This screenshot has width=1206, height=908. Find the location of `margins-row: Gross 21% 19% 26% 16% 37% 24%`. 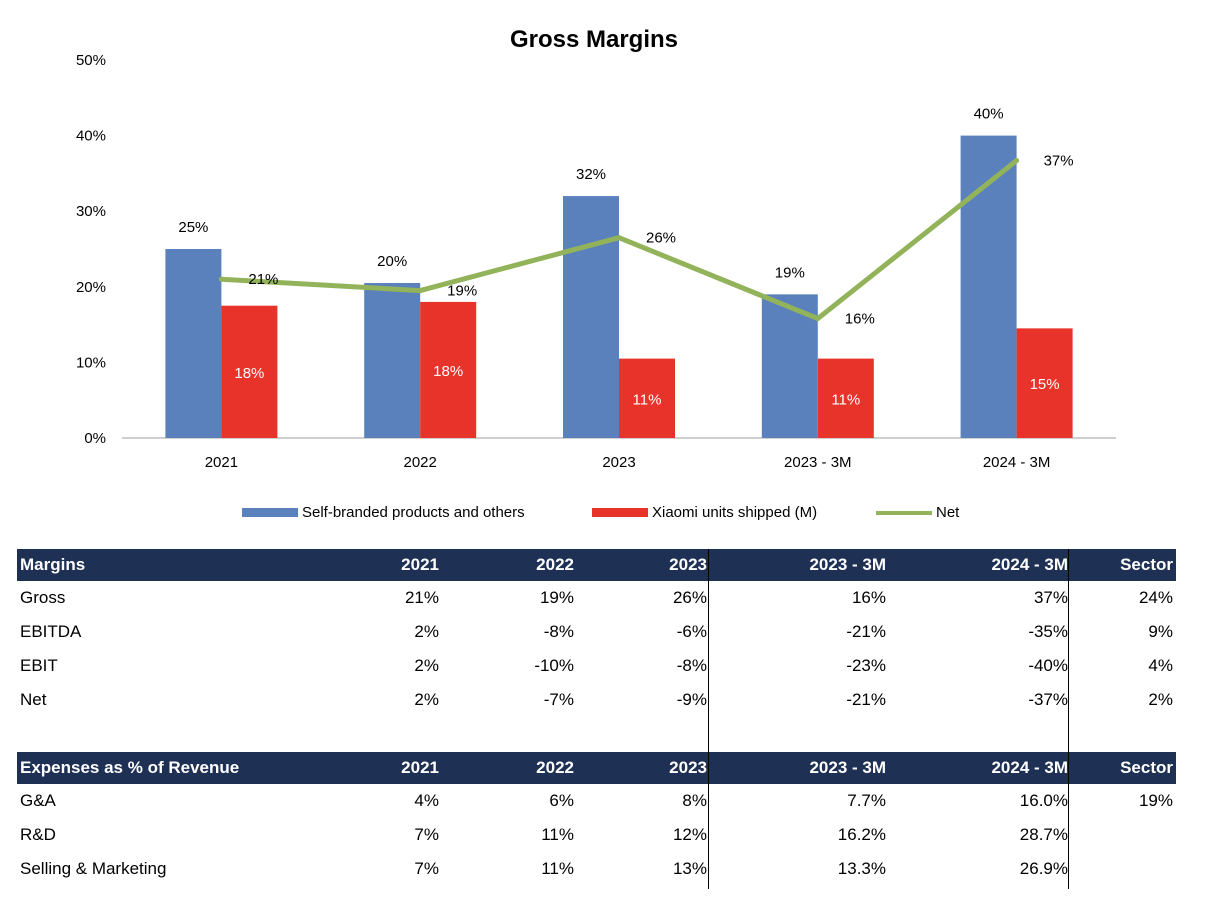

margins-row: Gross 21% 19% 26% 16% 37% 24% is located at coordinates (596, 598).